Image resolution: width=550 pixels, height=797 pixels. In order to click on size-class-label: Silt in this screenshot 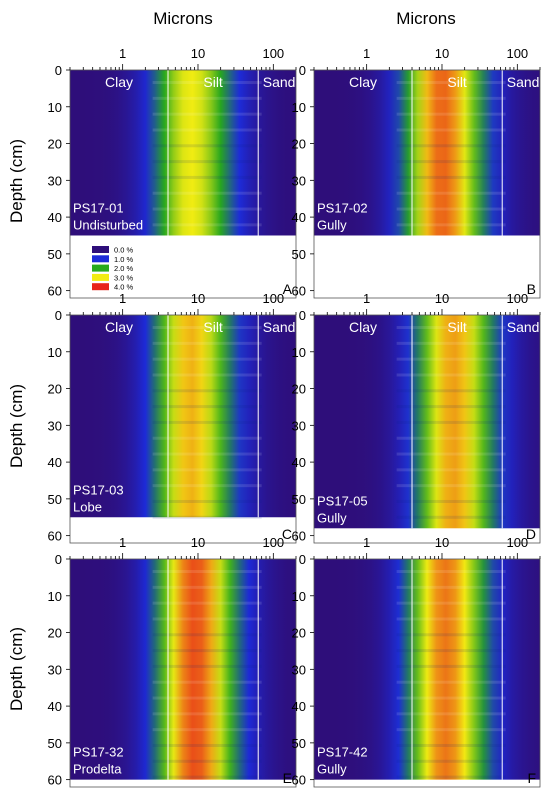, I will do `click(213, 327)`.